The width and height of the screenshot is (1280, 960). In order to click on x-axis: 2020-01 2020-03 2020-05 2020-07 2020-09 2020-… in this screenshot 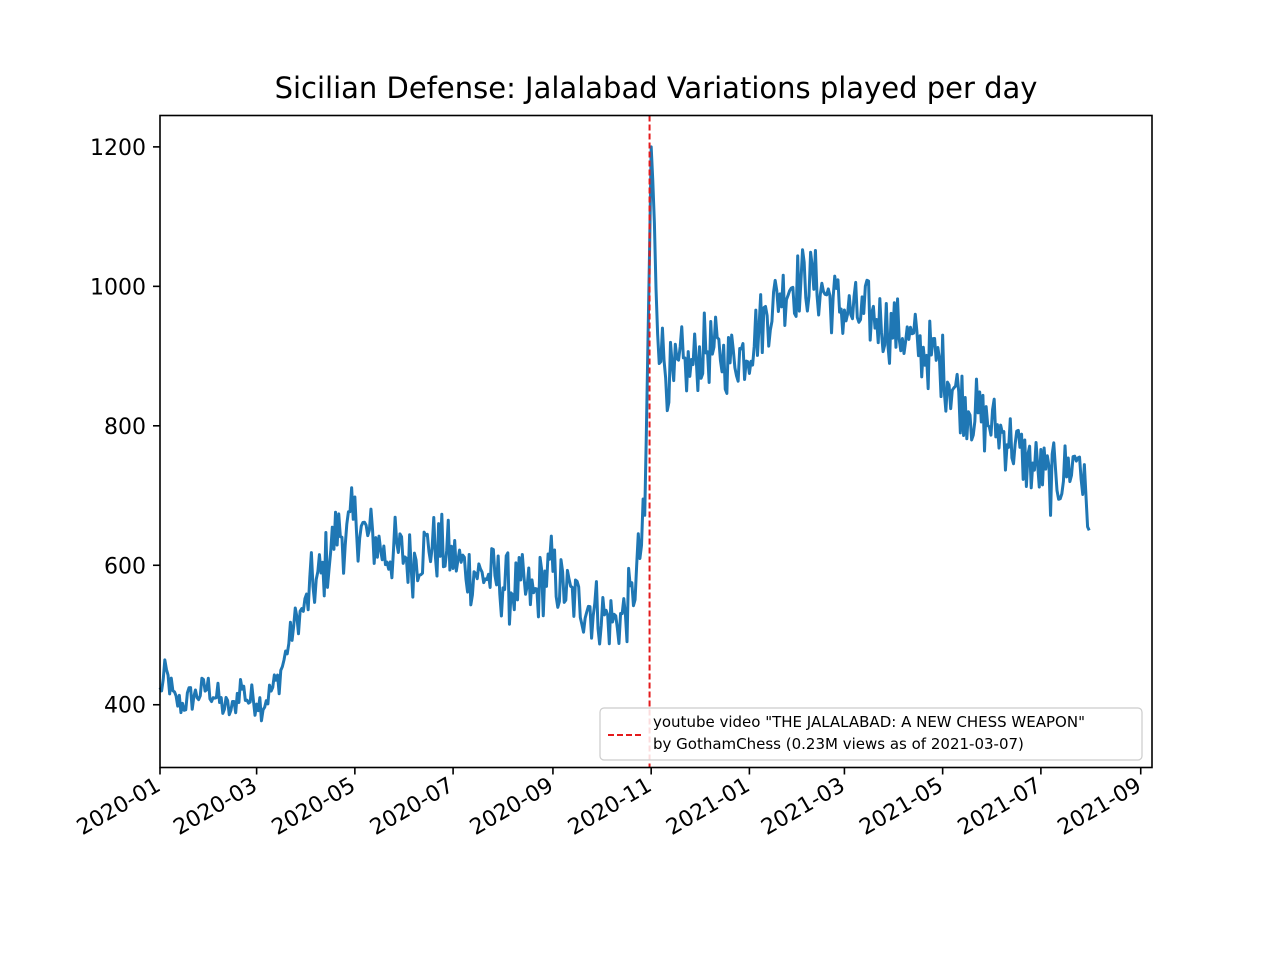, I will do `click(609, 804)`.